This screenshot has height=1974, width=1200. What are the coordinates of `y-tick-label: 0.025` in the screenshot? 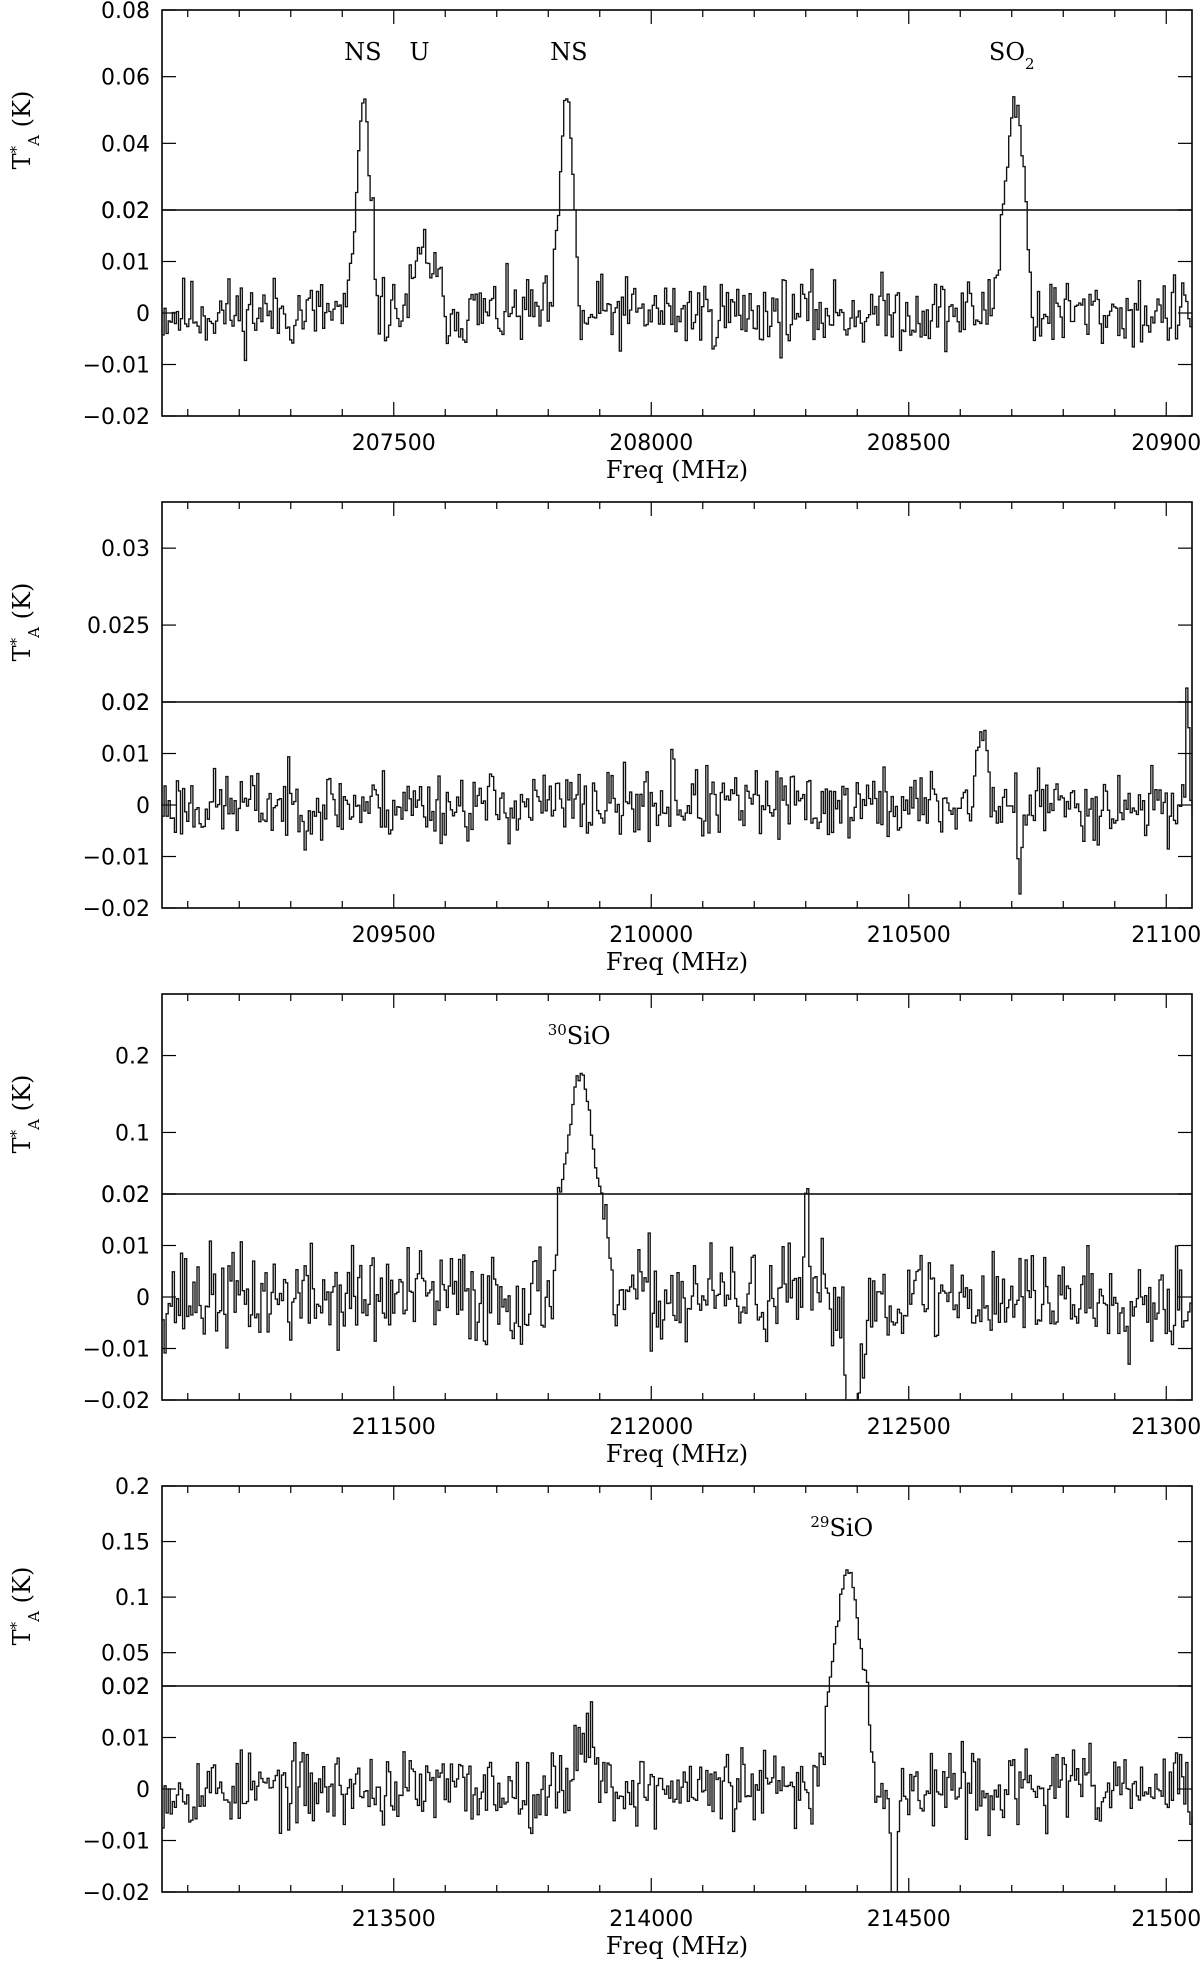 It's located at (118, 626).